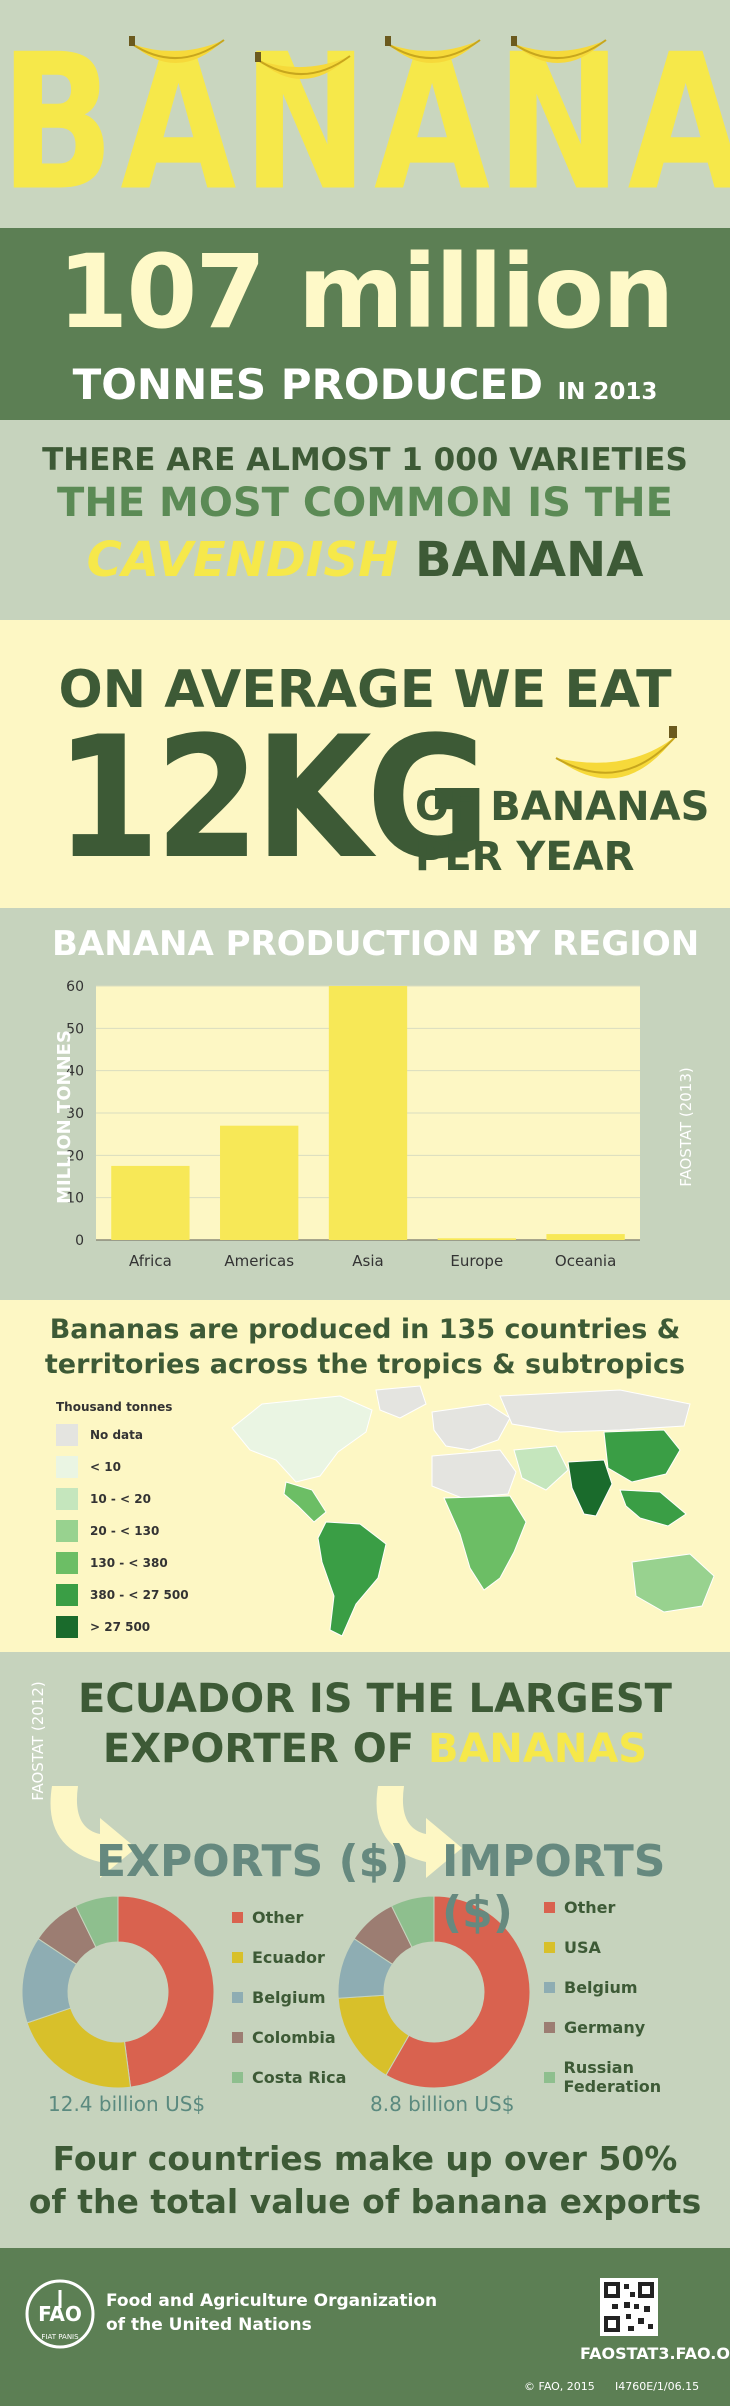 The height and width of the screenshot is (2406, 730). I want to click on production-unit: TONNES PRODUCED IN 2013, so click(365, 384).